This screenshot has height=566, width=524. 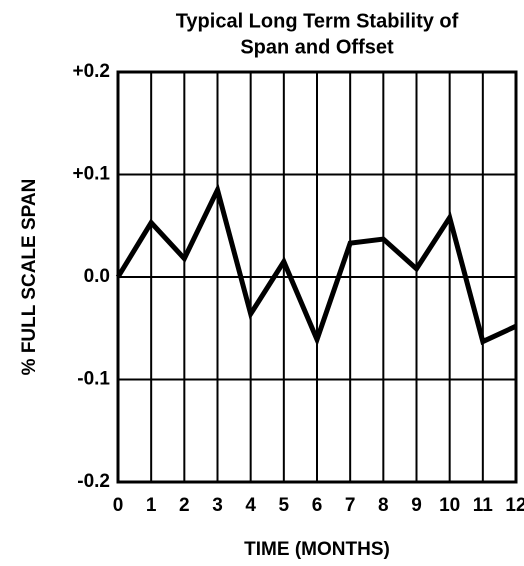 What do you see at coordinates (91, 71) in the screenshot?
I see `y-tick-label: +0.2` at bounding box center [91, 71].